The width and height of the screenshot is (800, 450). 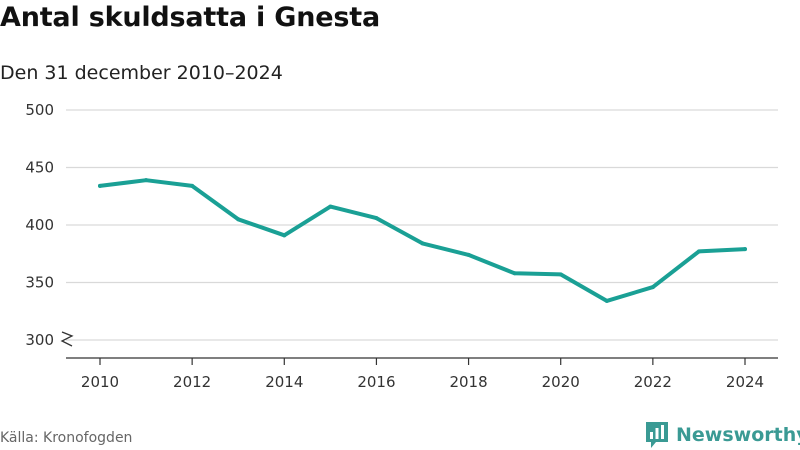 I want to click on chart-subtitle: Den 31 december 2010–2024, so click(x=141, y=73).